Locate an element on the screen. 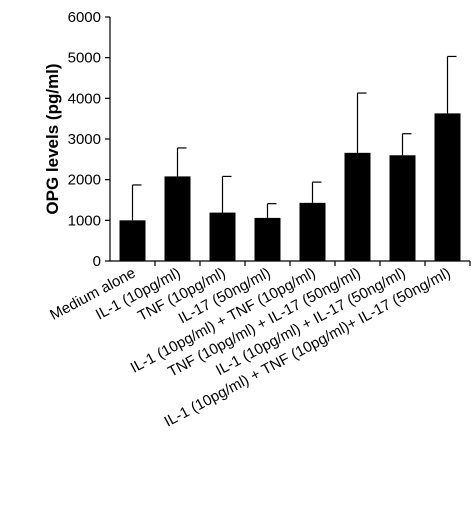 This screenshot has width=474, height=509. y-tick-label: 6000 is located at coordinates (84, 17).